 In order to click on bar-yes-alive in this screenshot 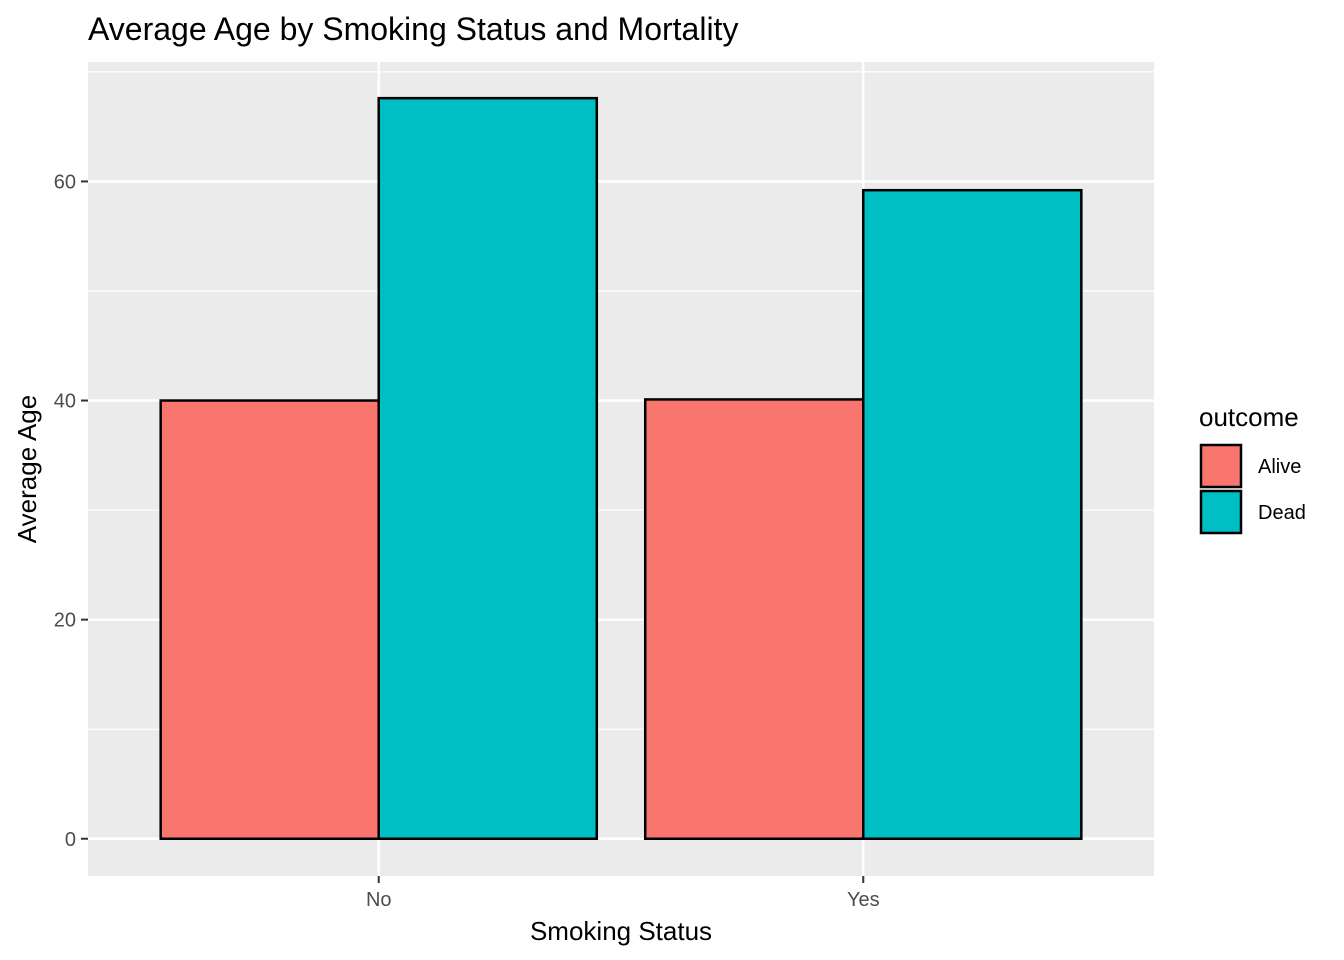, I will do `click(754, 619)`.